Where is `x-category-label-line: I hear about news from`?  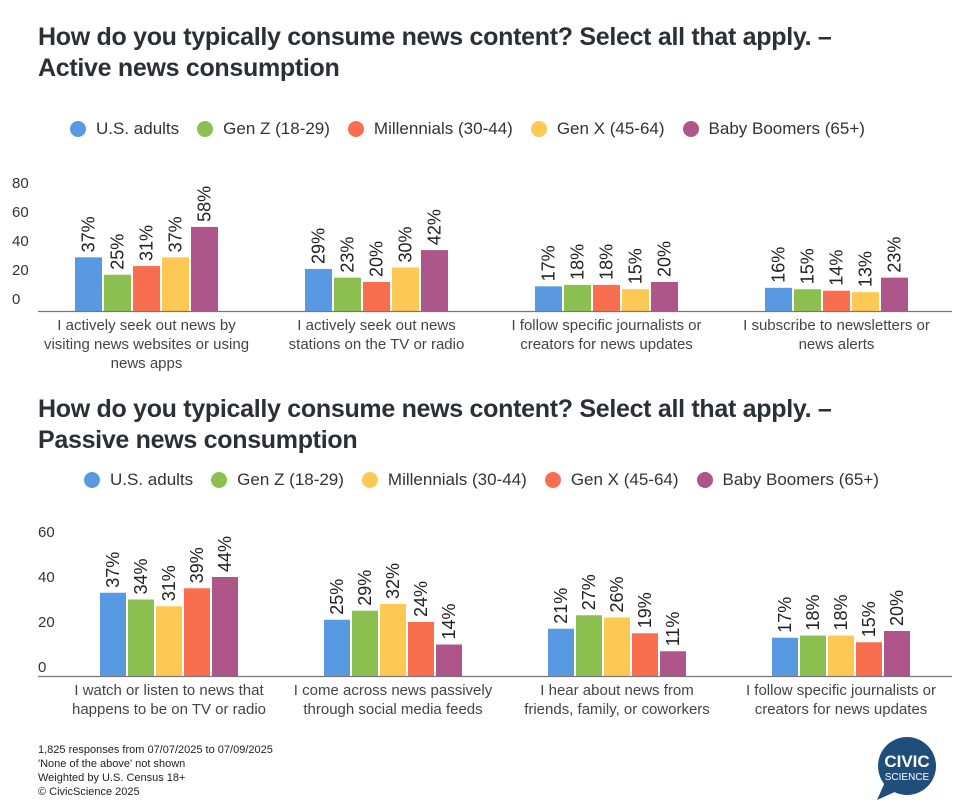 x-category-label-line: I hear about news from is located at coordinates (616, 690).